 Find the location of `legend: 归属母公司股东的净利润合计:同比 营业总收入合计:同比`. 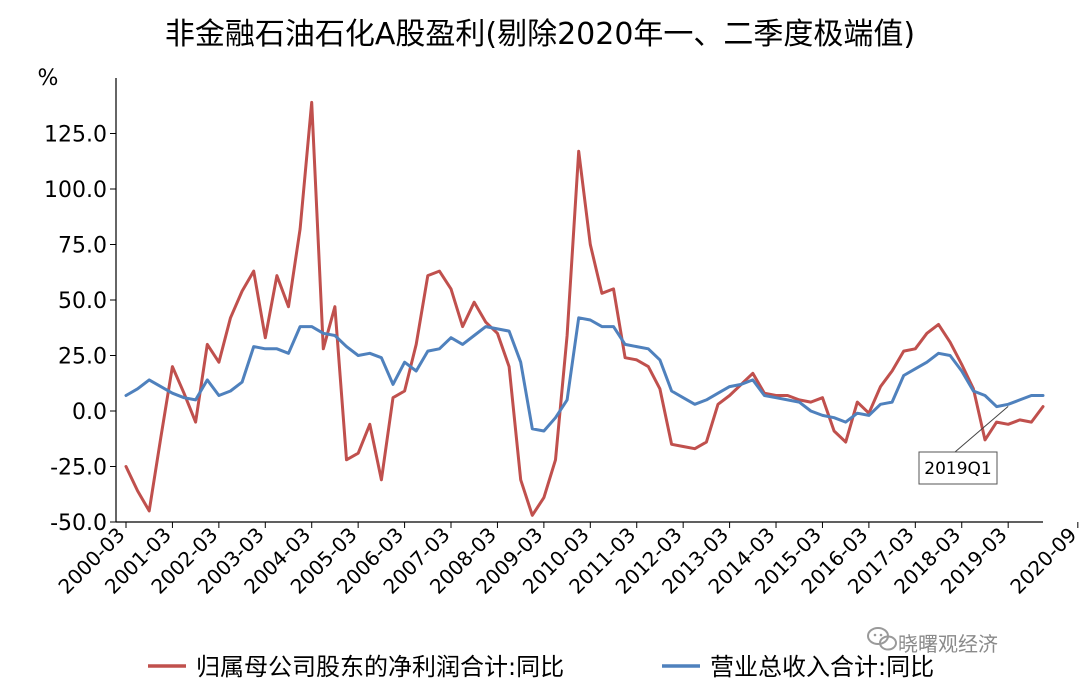

legend: 归属母公司股东的净利润合计:同比 营业总收入合计:同比 is located at coordinates (541, 667).